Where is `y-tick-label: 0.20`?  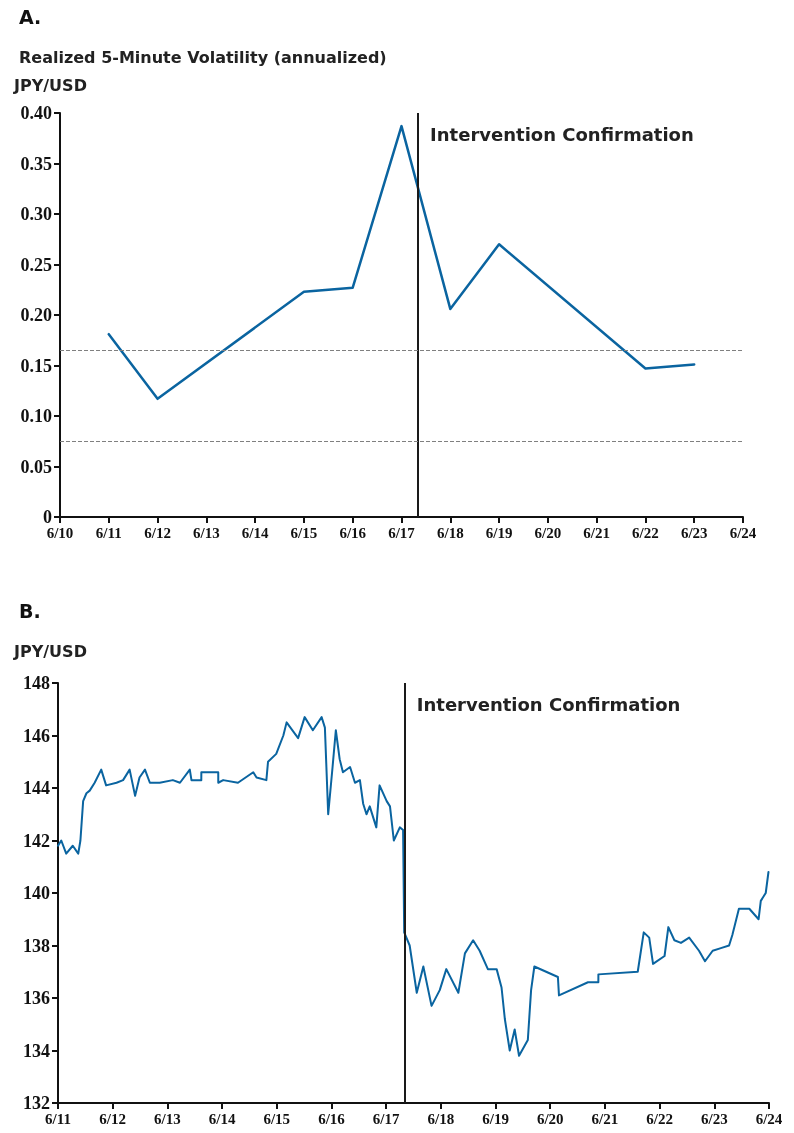 y-tick-label: 0.20 is located at coordinates (36, 315).